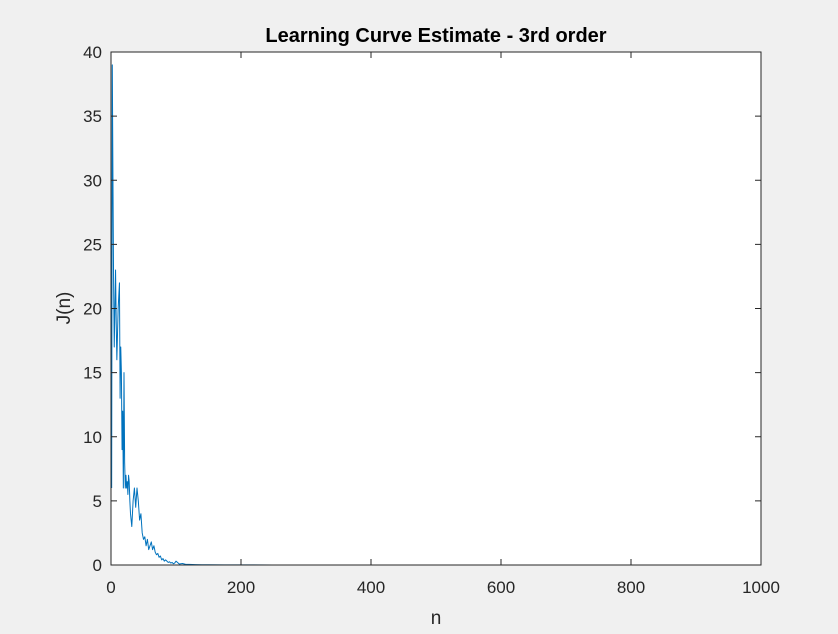 The height and width of the screenshot is (634, 838). What do you see at coordinates (97, 565) in the screenshot?
I see `y-tick-label: 0` at bounding box center [97, 565].